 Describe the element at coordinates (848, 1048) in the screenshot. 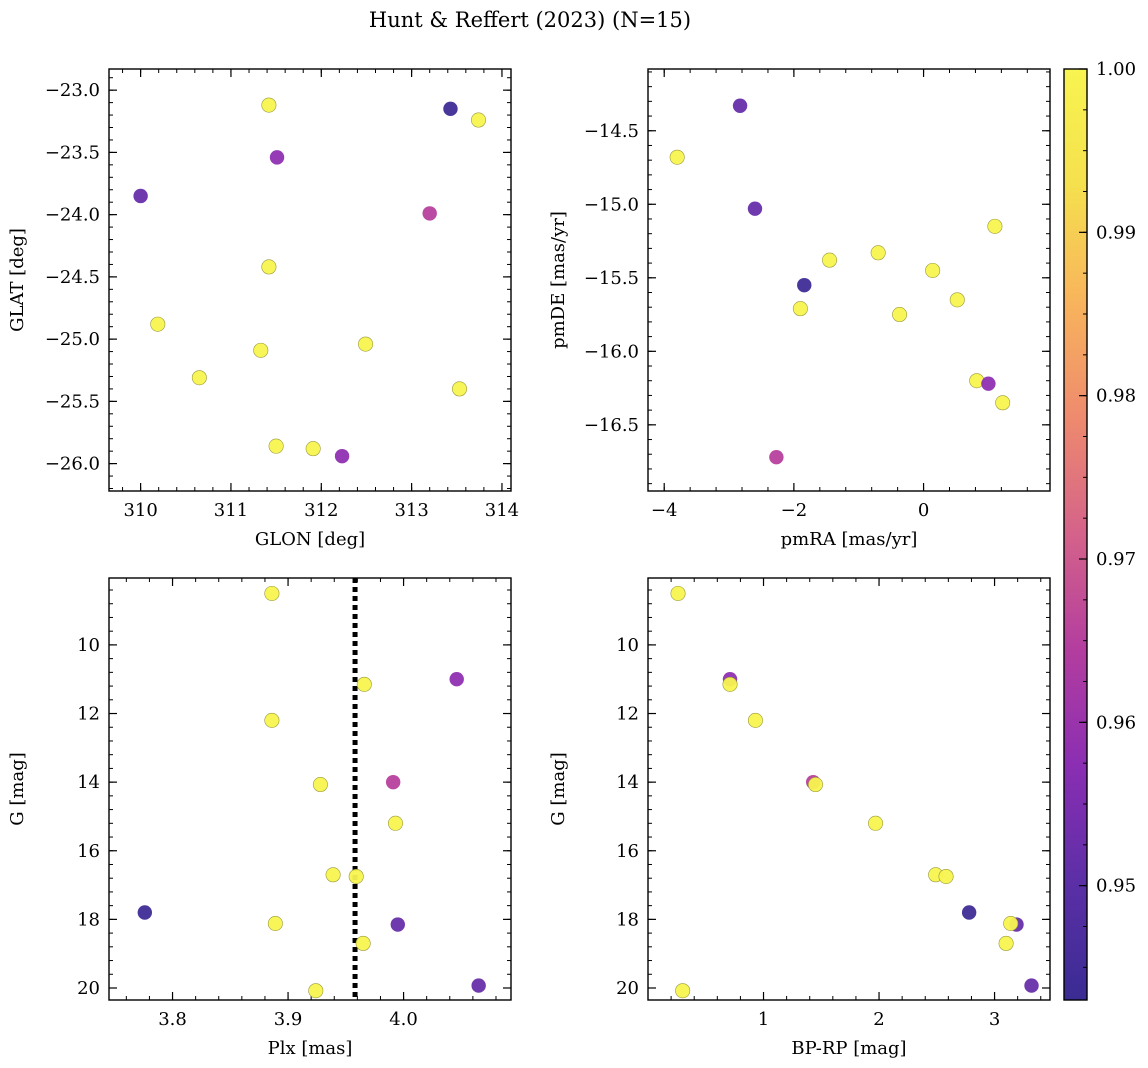

I see `x-axis-label: BP-RP [mag]` at that location.